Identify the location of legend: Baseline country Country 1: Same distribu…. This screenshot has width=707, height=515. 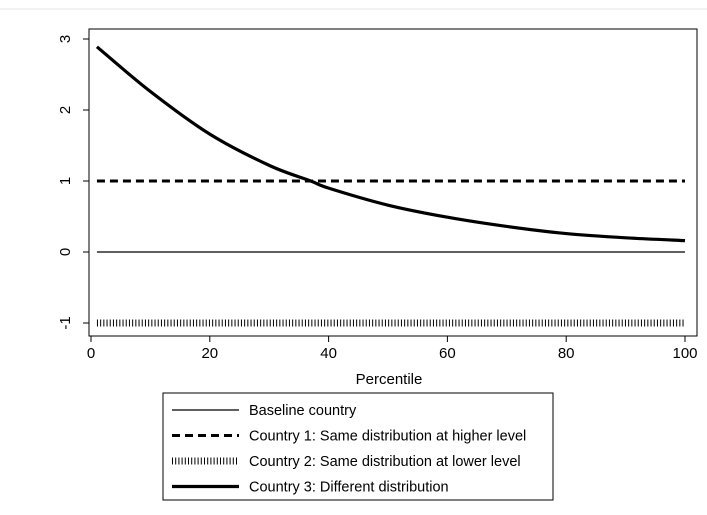
(358, 446).